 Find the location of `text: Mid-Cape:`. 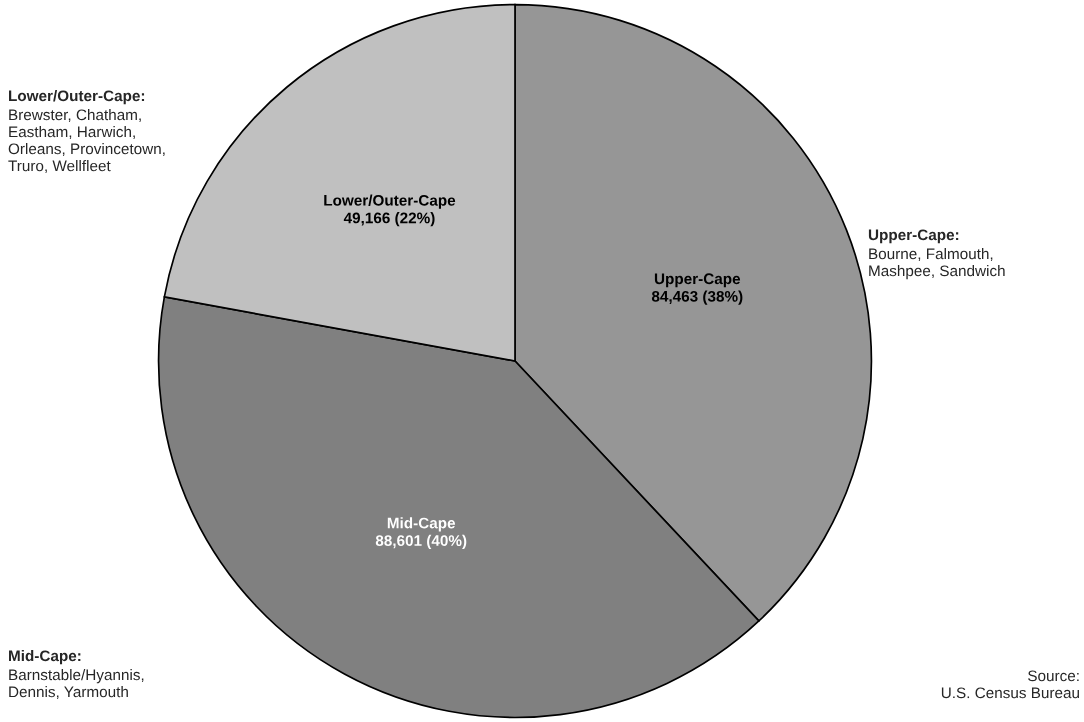

text: Mid-Cape: is located at coordinates (45, 657).